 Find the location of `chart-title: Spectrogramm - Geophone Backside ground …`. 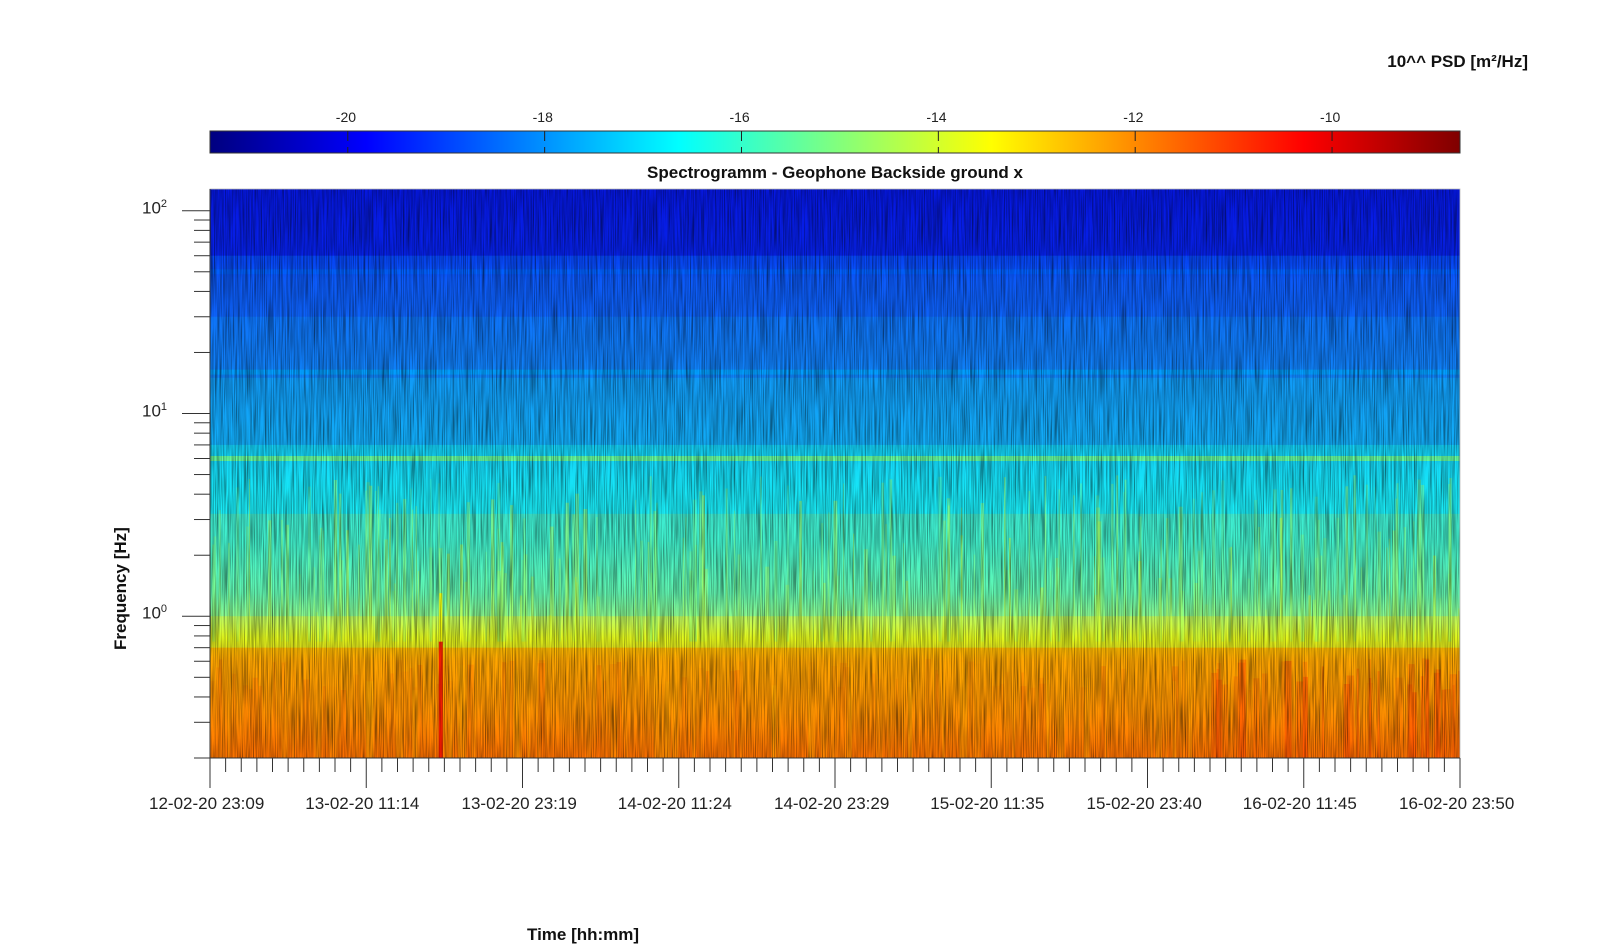

chart-title: Spectrogramm - Geophone Backside ground … is located at coordinates (835, 172).